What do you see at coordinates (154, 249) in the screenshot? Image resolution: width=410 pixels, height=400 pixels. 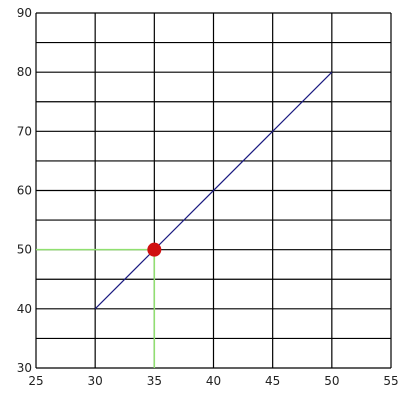 I see `highlight-point` at bounding box center [154, 249].